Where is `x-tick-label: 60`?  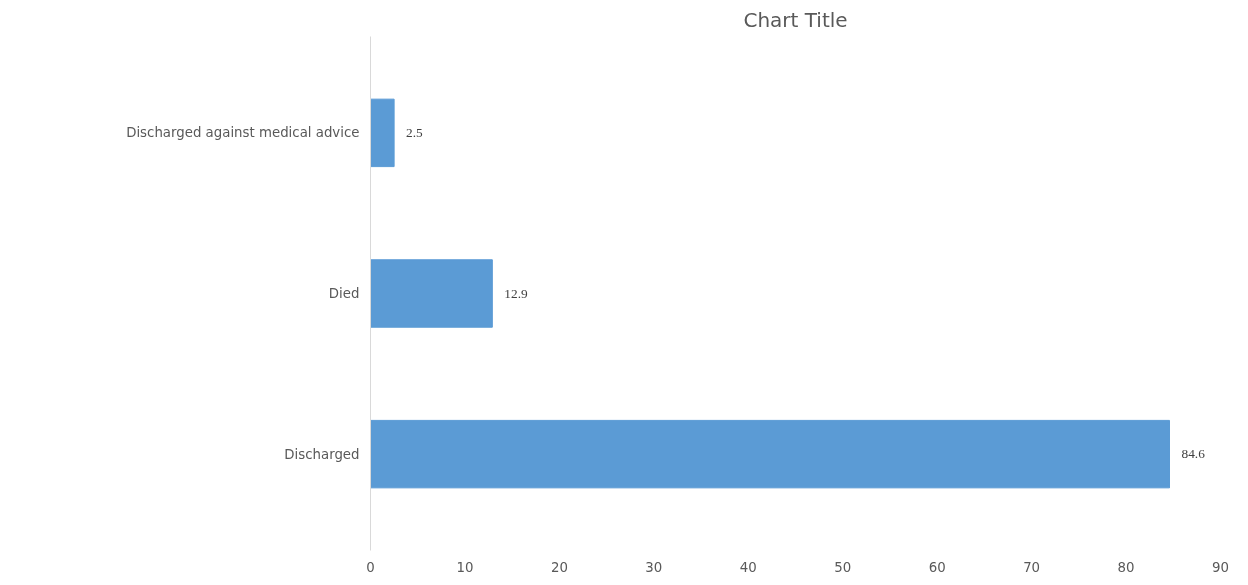 x-tick-label: 60 is located at coordinates (937, 567).